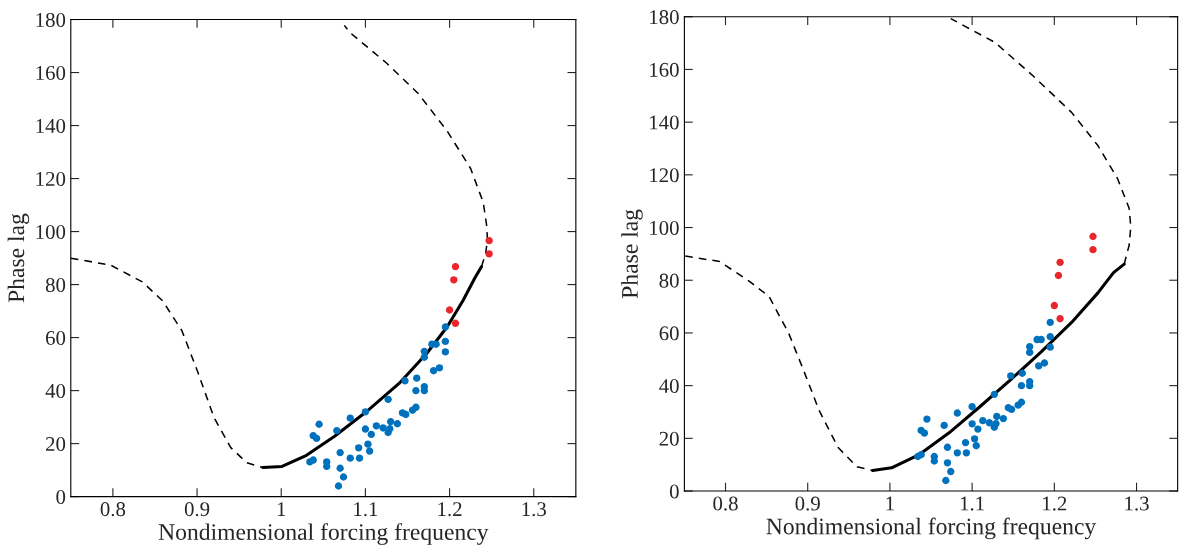  Describe the element at coordinates (669, 280) in the screenshot. I see `y-tick-label: 80` at that location.